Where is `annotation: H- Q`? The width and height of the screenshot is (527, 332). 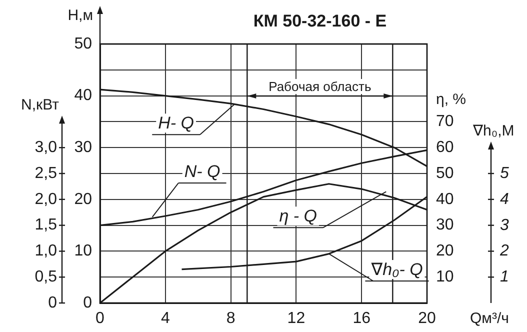 annotation: H- Q is located at coordinates (176, 123).